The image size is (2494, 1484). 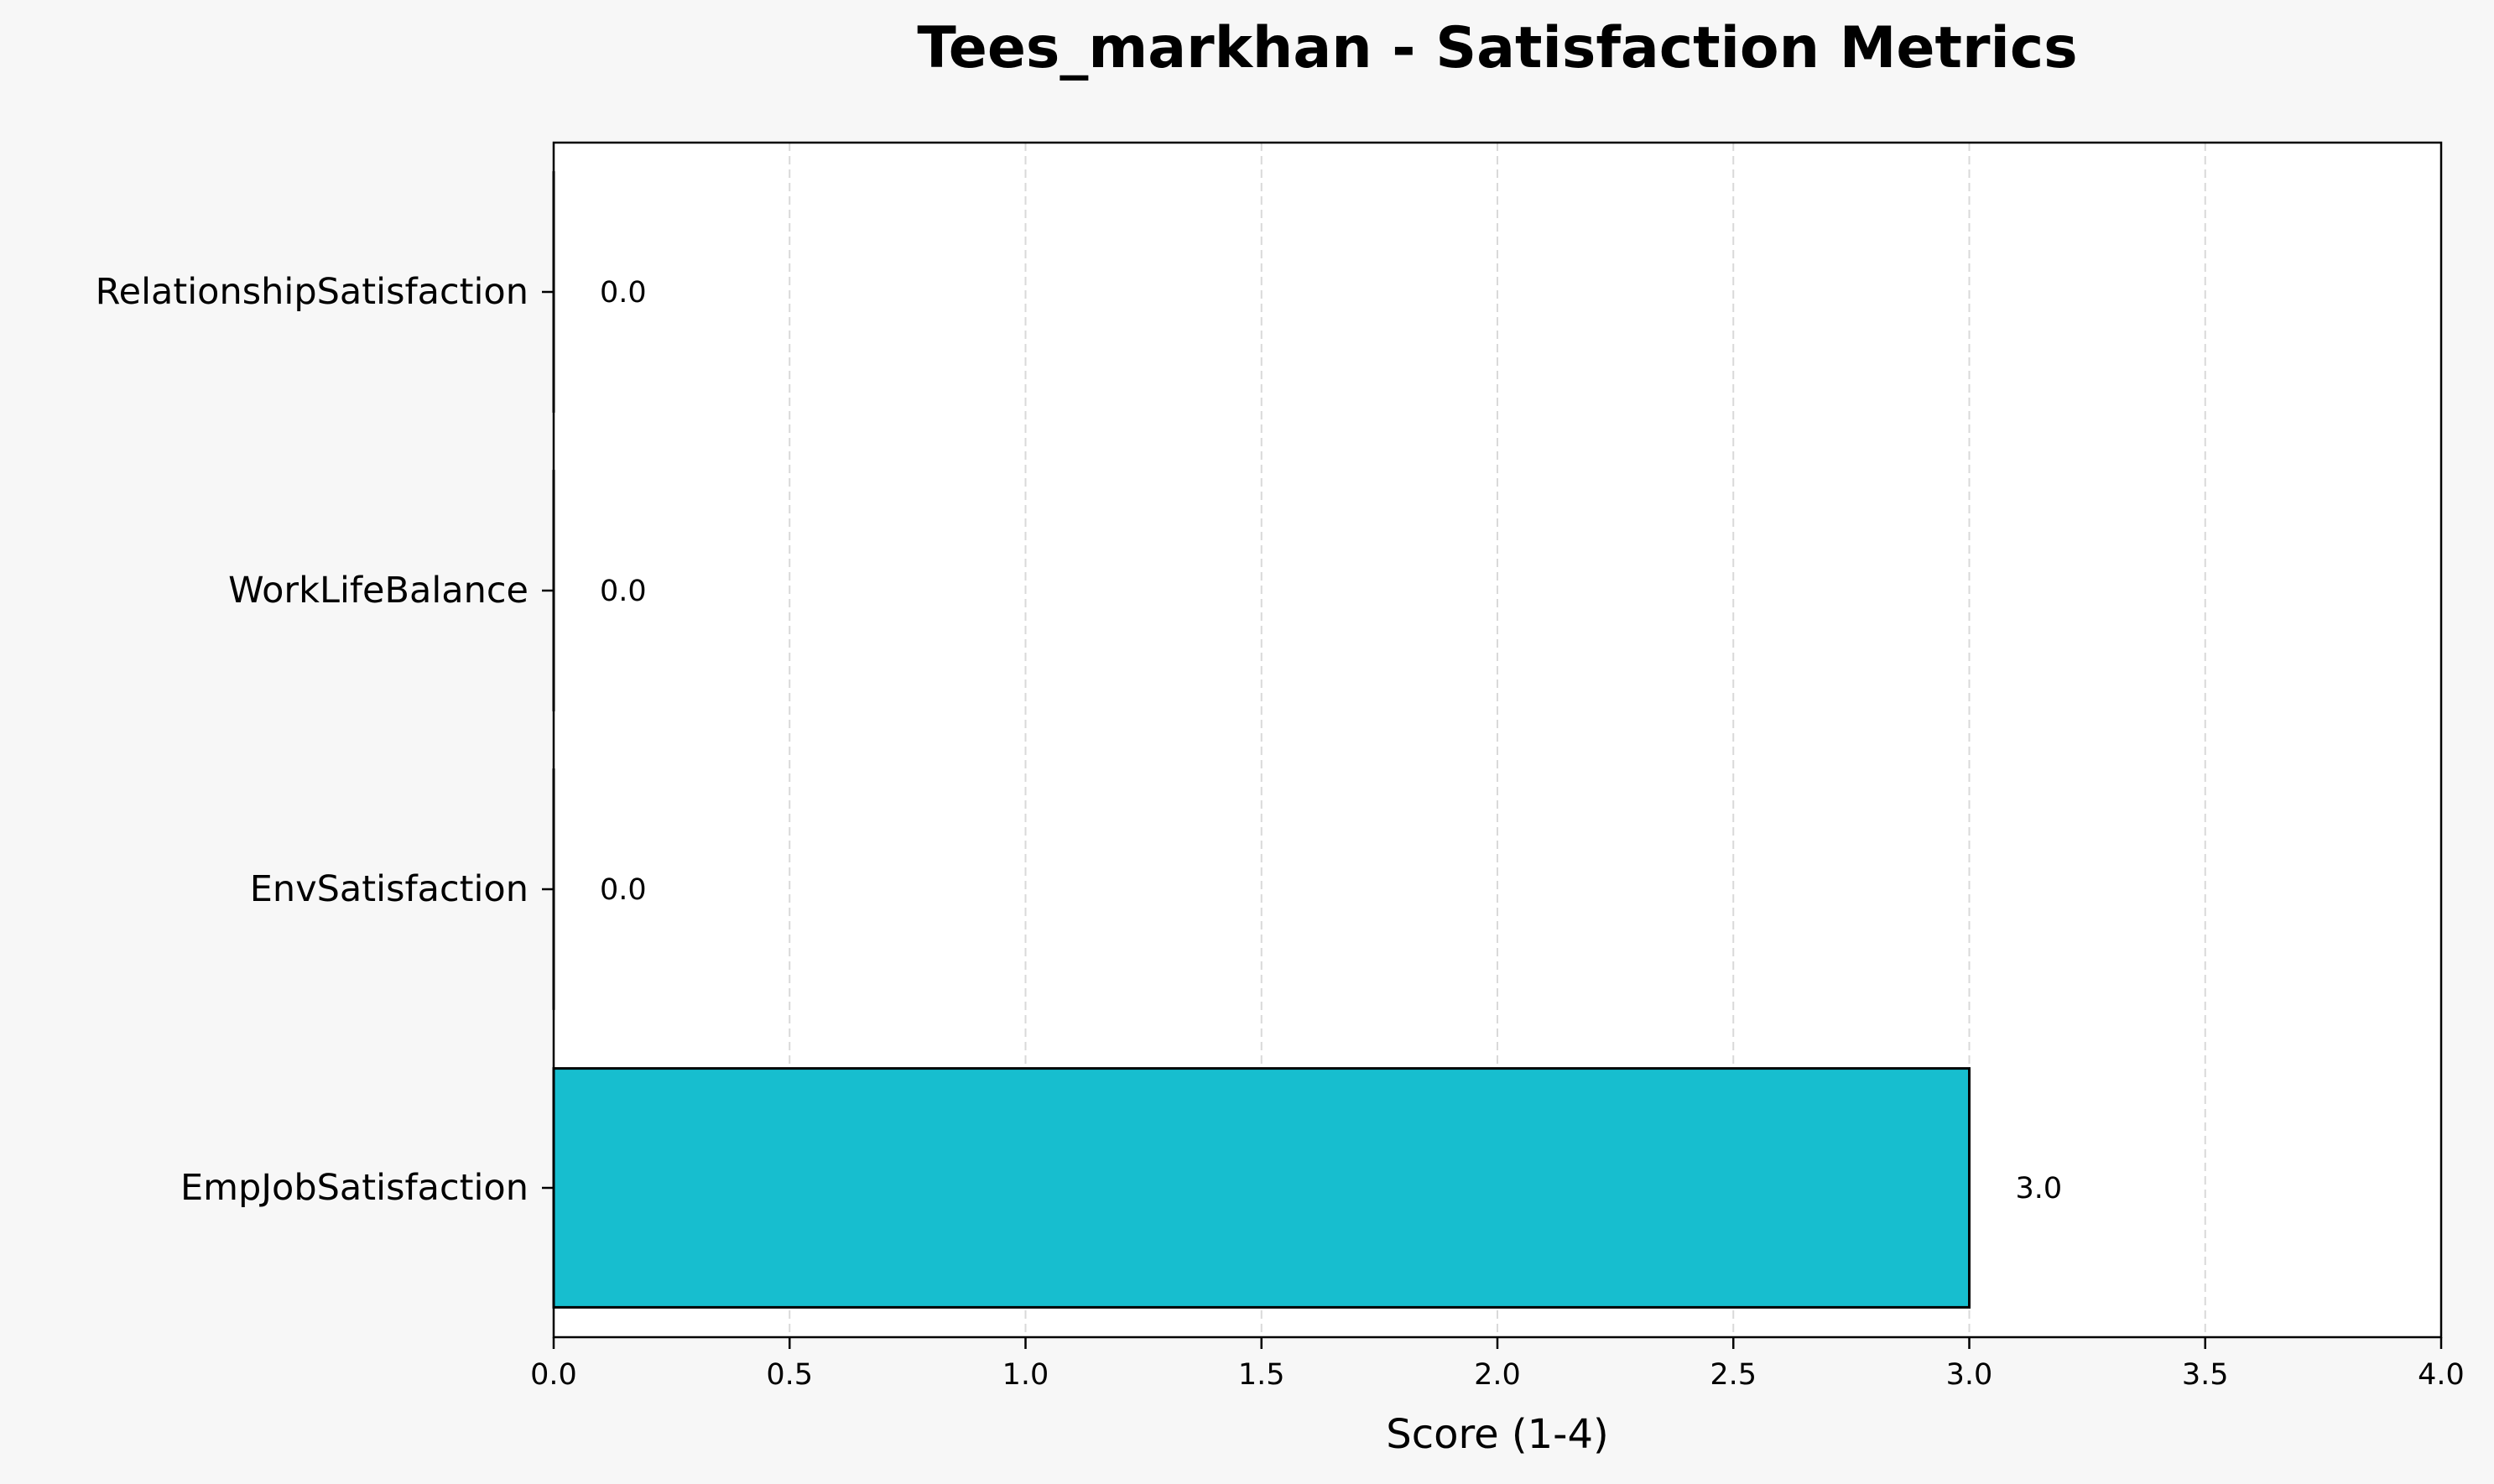 What do you see at coordinates (789, 1375) in the screenshot?
I see `x-tick-label: 0.5` at bounding box center [789, 1375].